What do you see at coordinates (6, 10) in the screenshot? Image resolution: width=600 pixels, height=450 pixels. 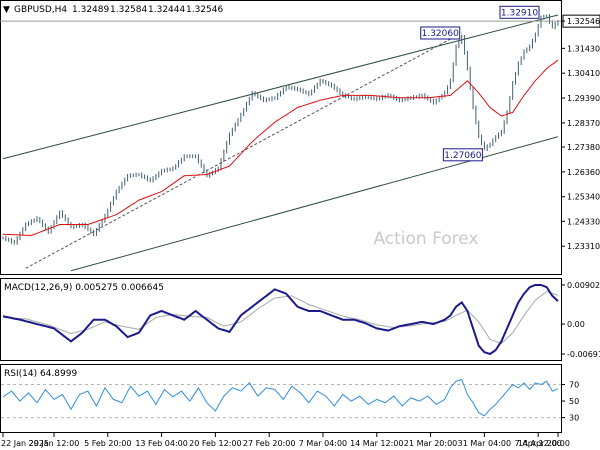 I see `collapse-arrow-icon: ▼` at bounding box center [6, 10].